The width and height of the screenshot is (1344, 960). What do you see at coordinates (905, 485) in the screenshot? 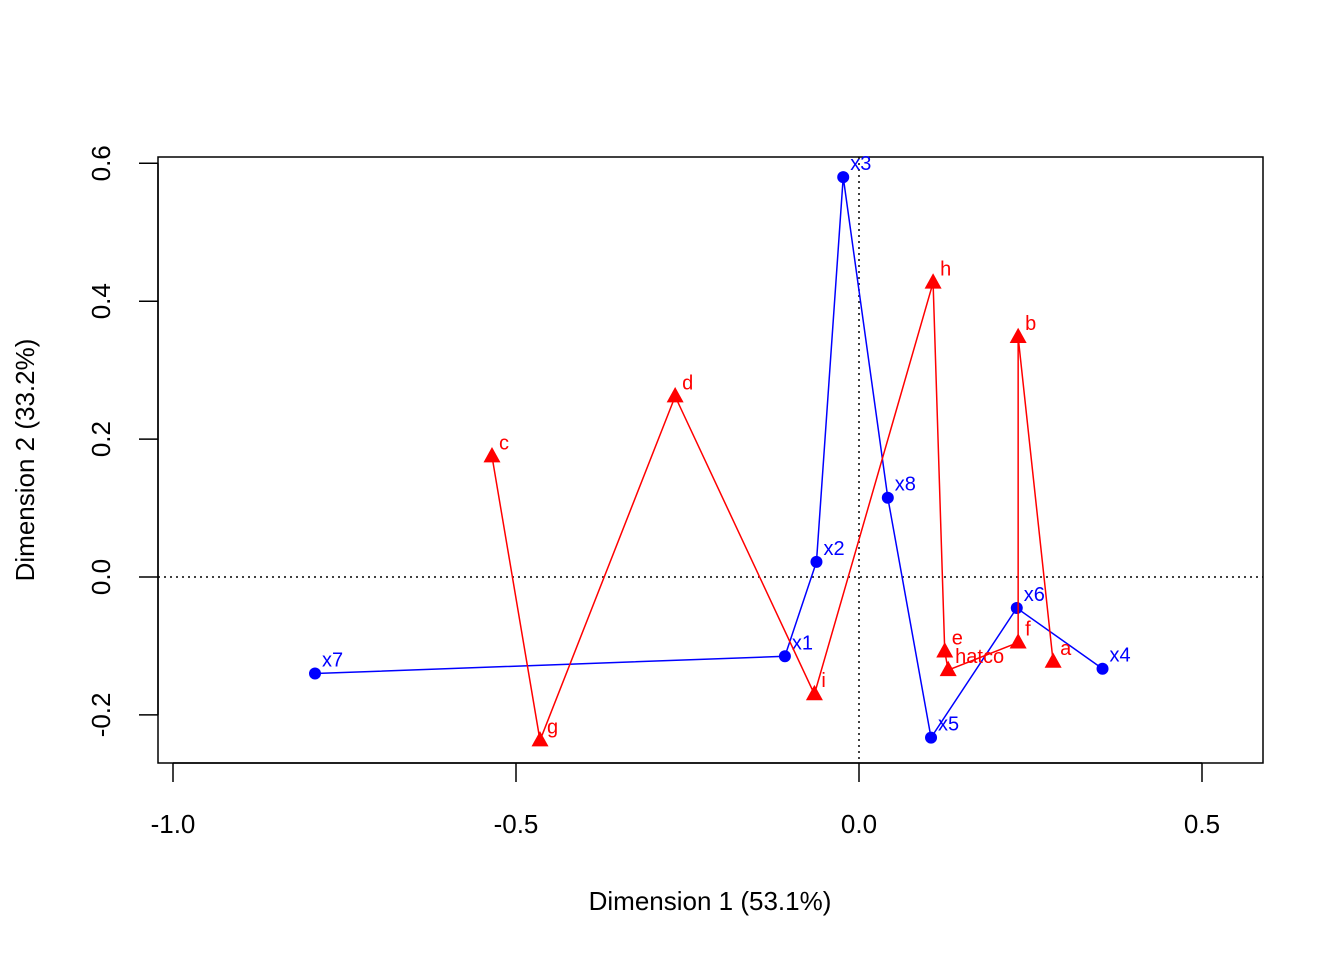
I see `point-label-x8: x8` at bounding box center [905, 485].